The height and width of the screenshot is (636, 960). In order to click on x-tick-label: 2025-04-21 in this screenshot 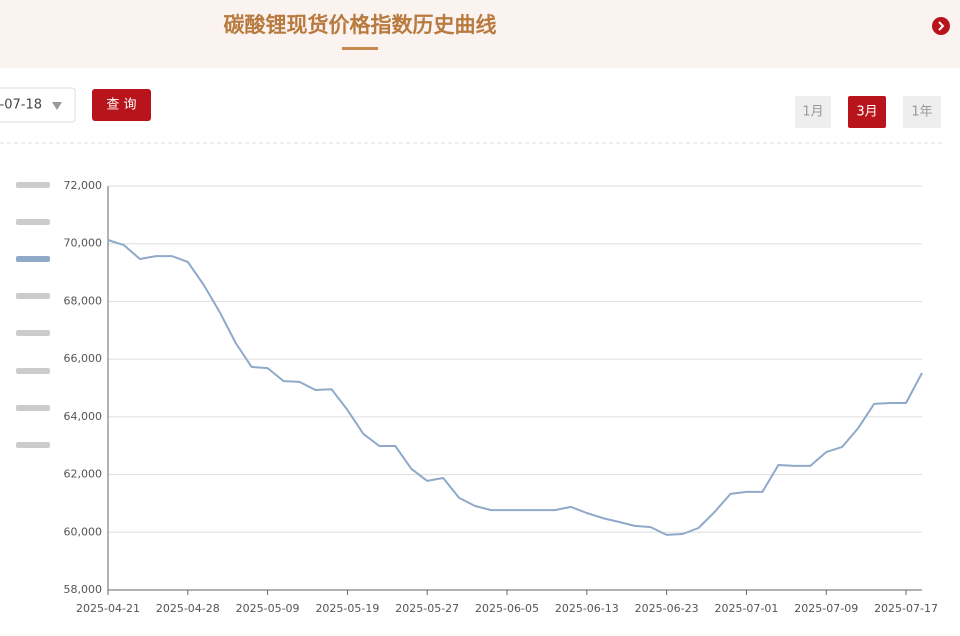, I will do `click(108, 608)`.